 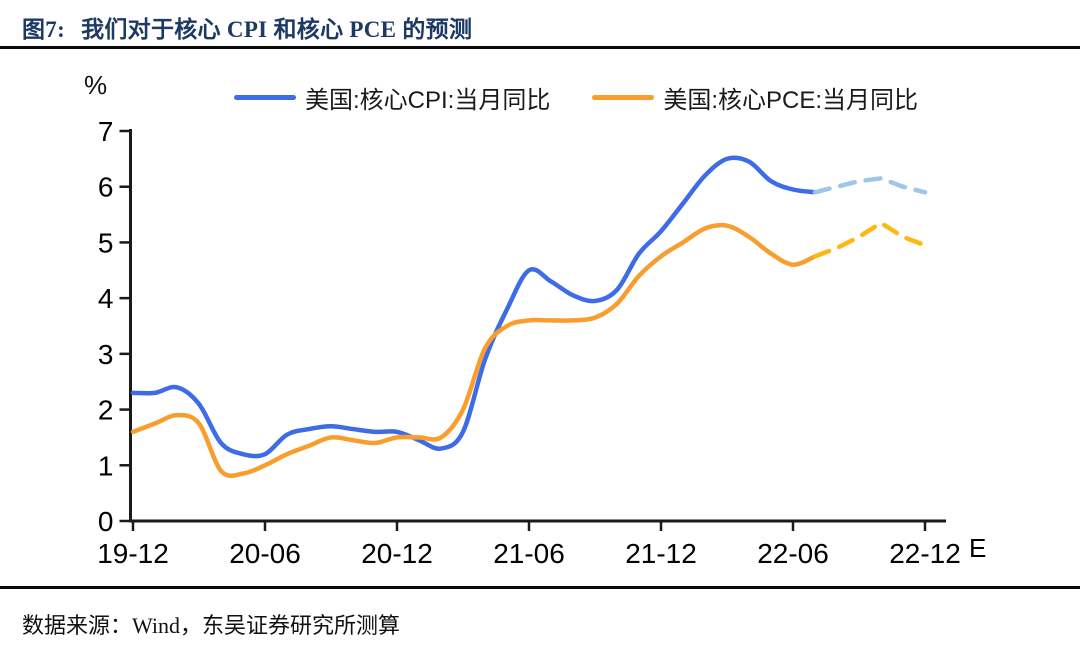 I want to click on legend-item-cpi: 美国:核心CPI:当月同比, so click(x=392, y=97).